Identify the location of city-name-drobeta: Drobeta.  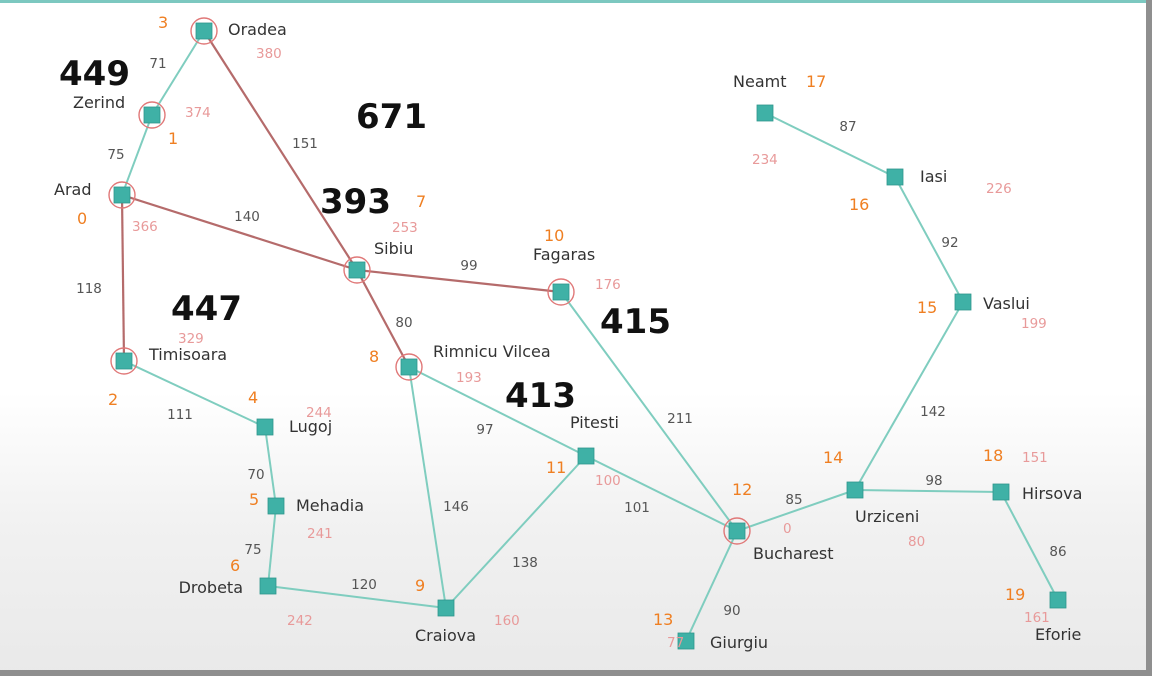
(211, 587).